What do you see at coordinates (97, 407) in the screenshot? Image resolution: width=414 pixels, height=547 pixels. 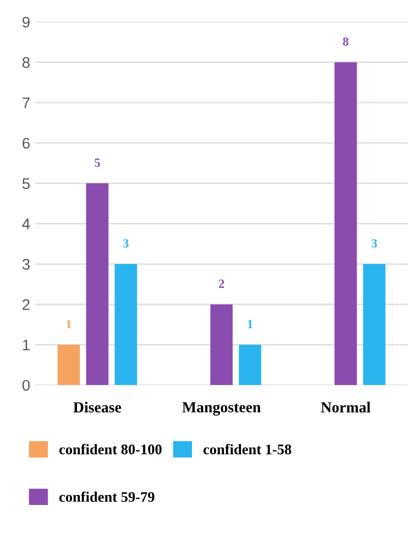 I see `x-tick-label: Disease` at bounding box center [97, 407].